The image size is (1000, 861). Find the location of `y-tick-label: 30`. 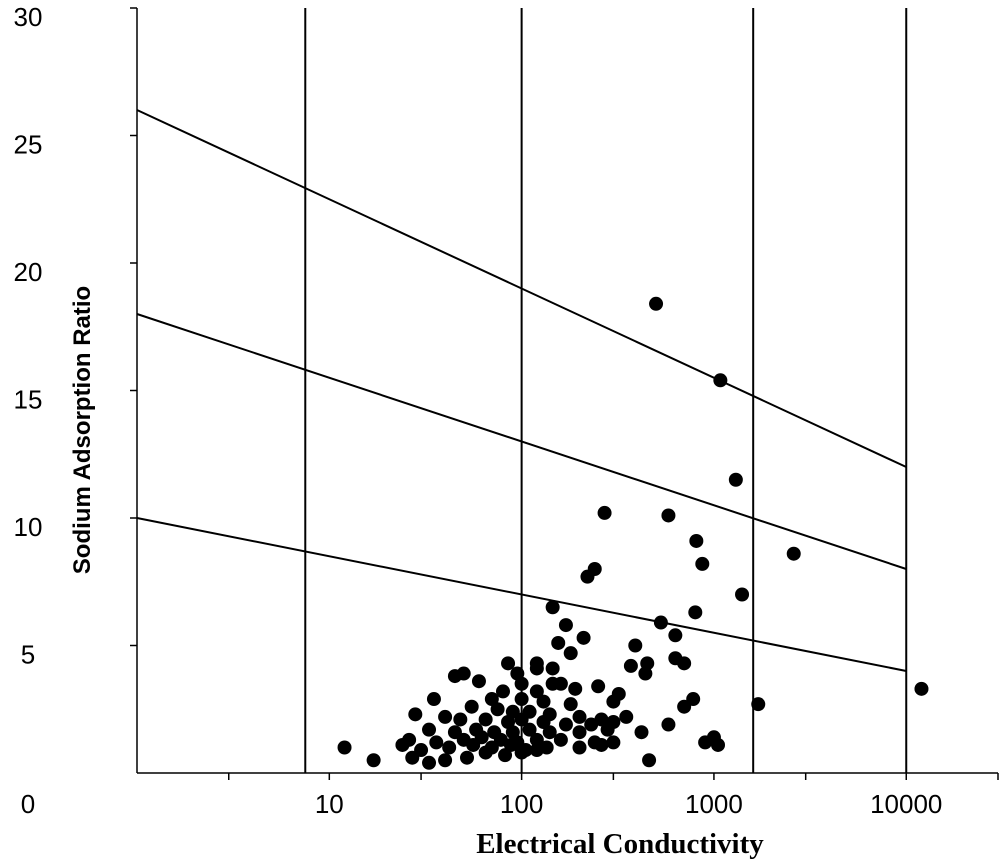

y-tick-label: 30 is located at coordinates (28, 17).